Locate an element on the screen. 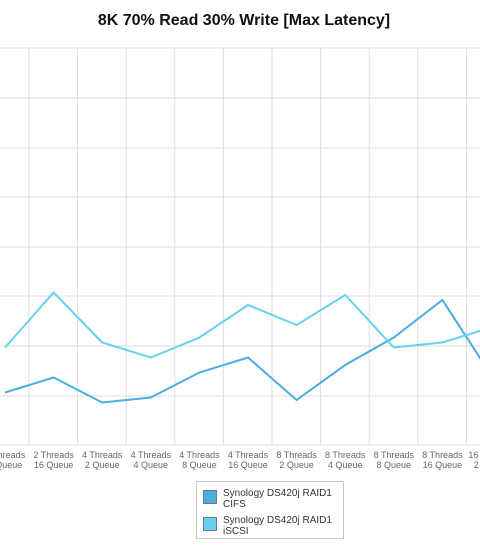  x-tick-label-6: 8 Threads 2 Queue is located at coordinates (296, 460).